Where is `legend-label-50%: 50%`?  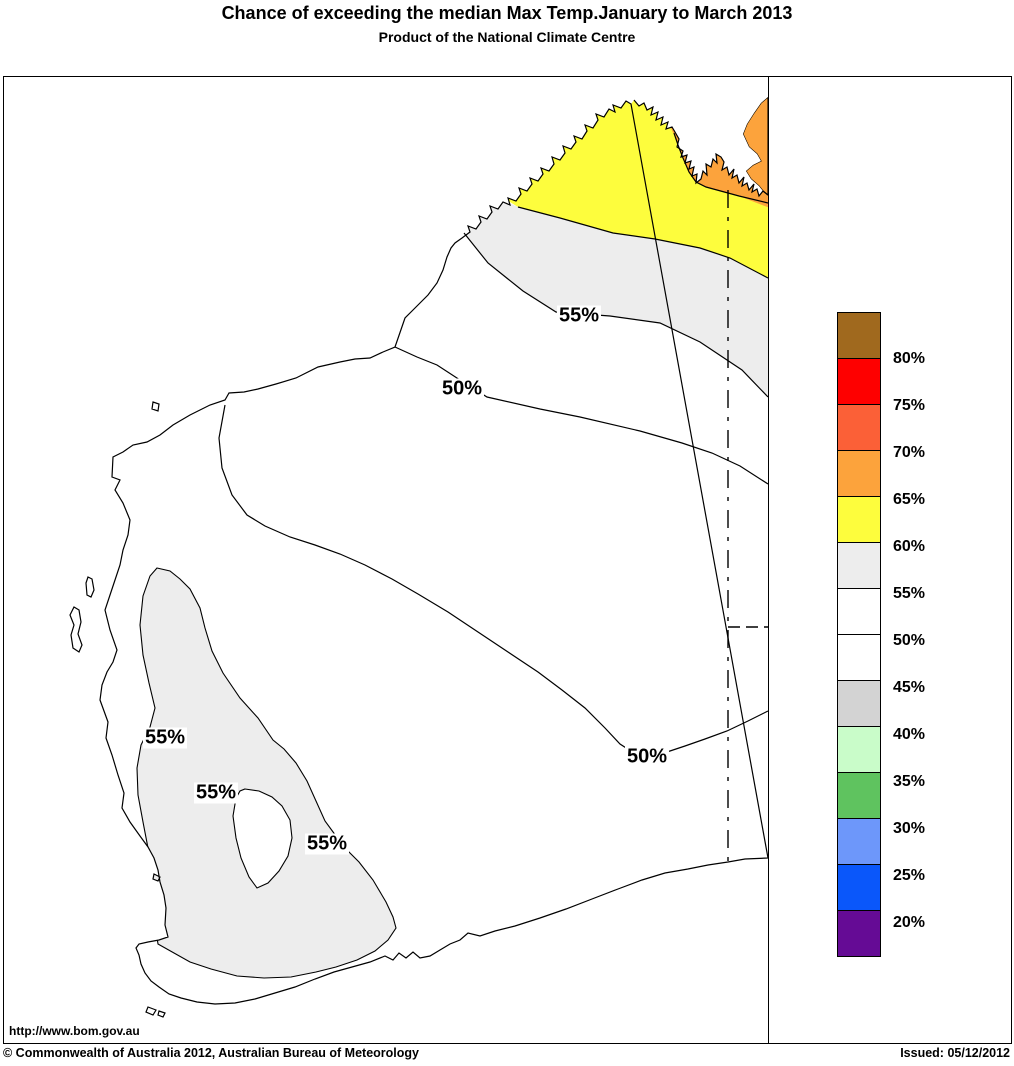 legend-label-50%: 50% is located at coordinates (909, 640).